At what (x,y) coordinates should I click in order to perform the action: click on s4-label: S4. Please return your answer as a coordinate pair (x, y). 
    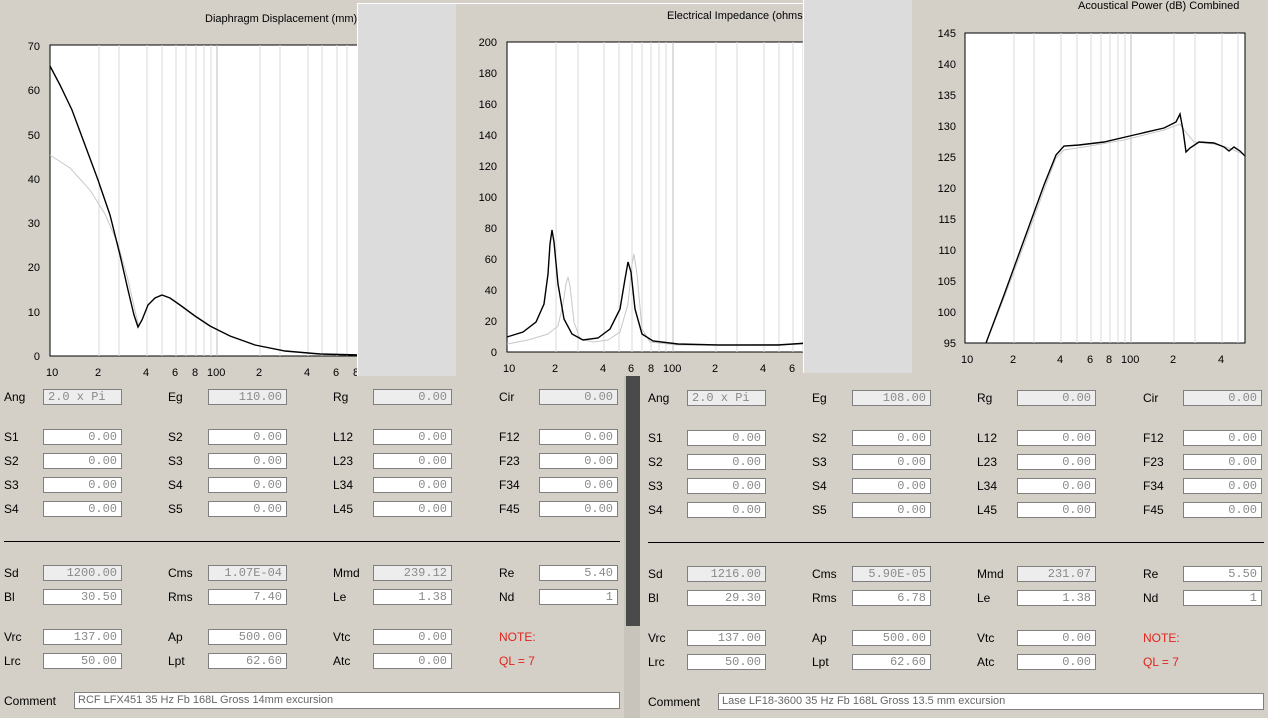
    Looking at the image, I should click on (655, 510).